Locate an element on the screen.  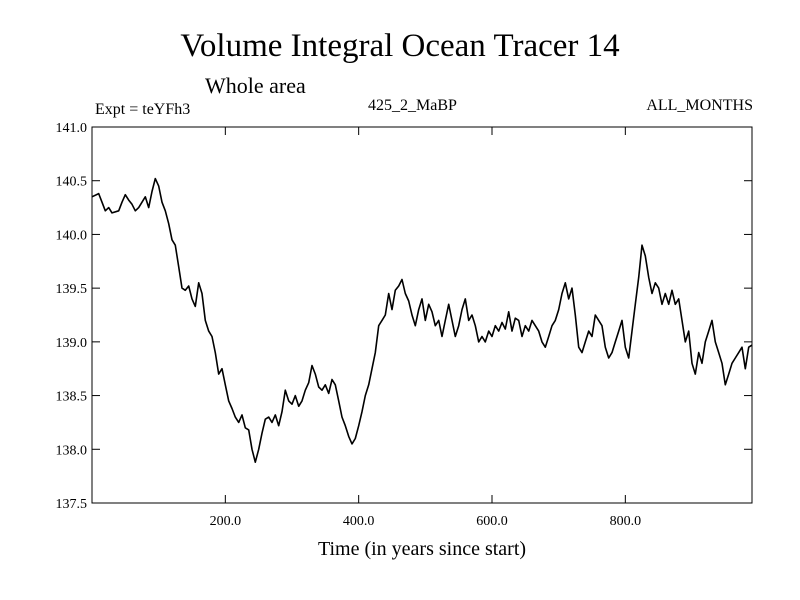
y-tick-label: 138.5 is located at coordinates (72, 397).